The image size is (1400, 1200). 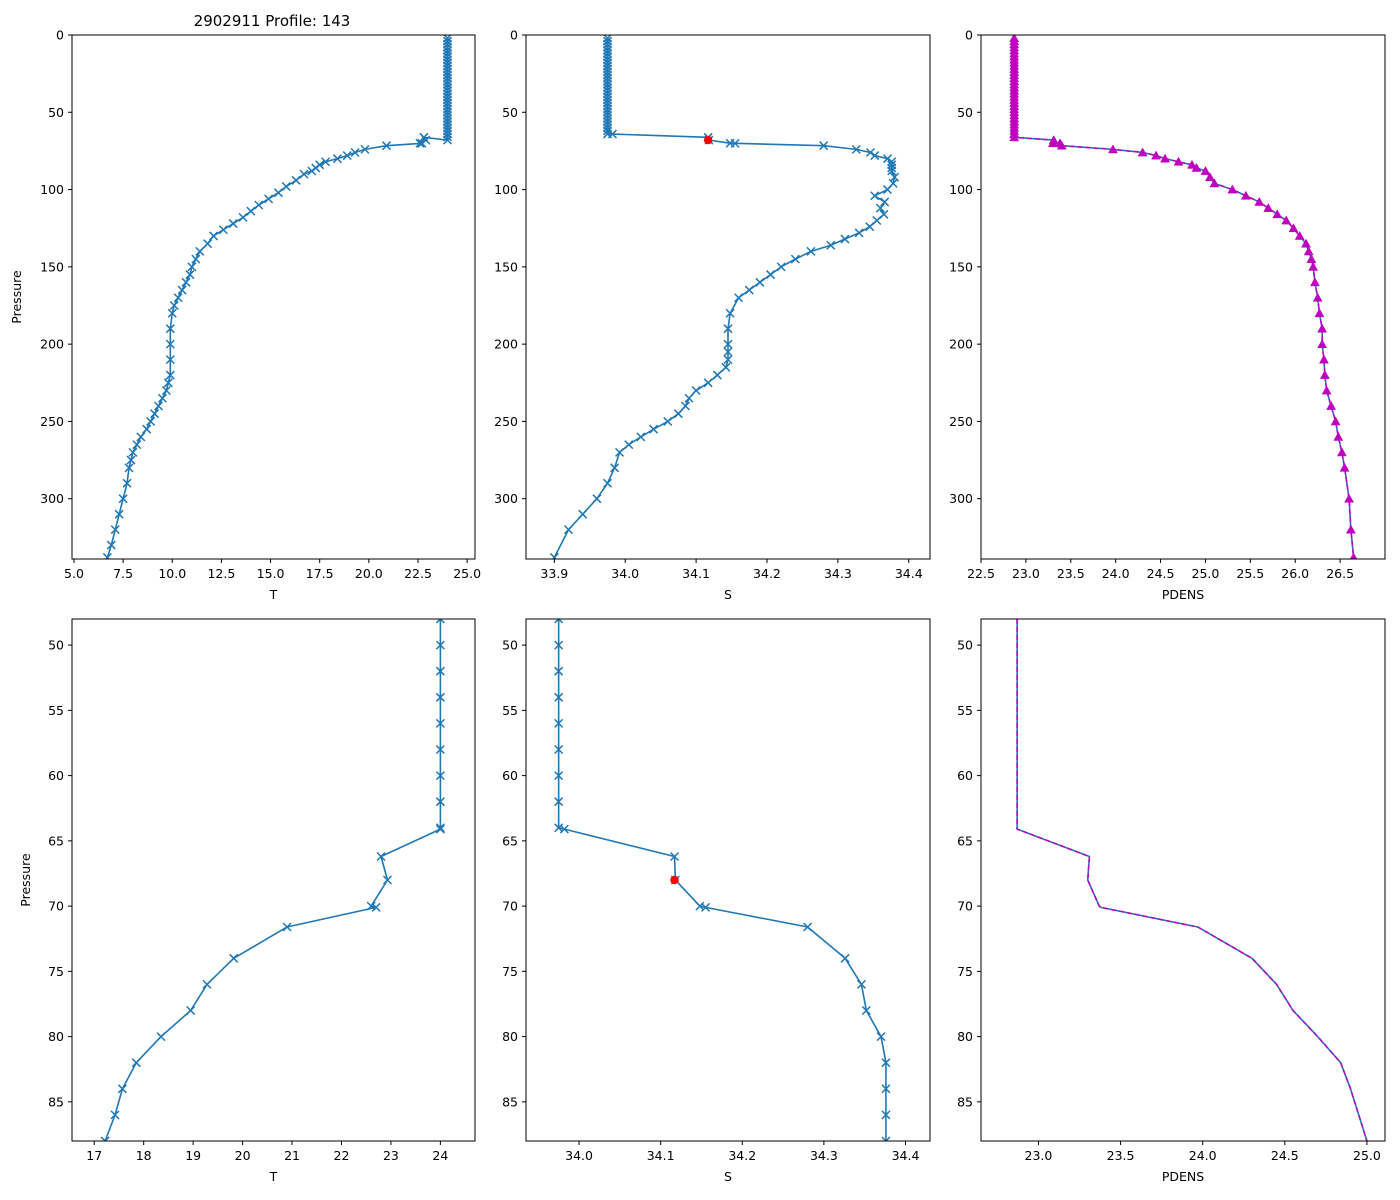 What do you see at coordinates (724, 298) in the screenshot?
I see `profile-line` at bounding box center [724, 298].